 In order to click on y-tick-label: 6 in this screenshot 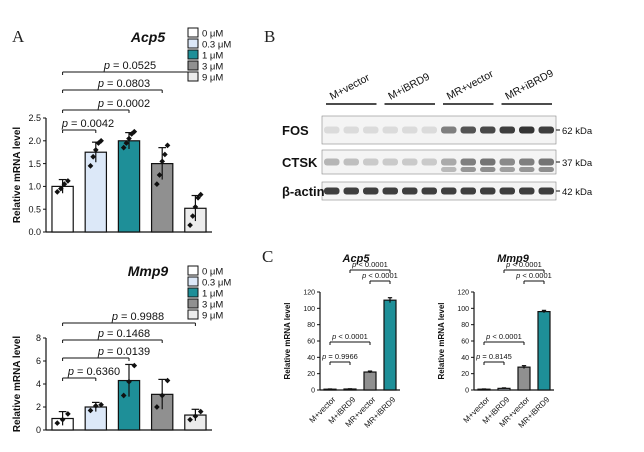, I will do `click(38, 361)`.